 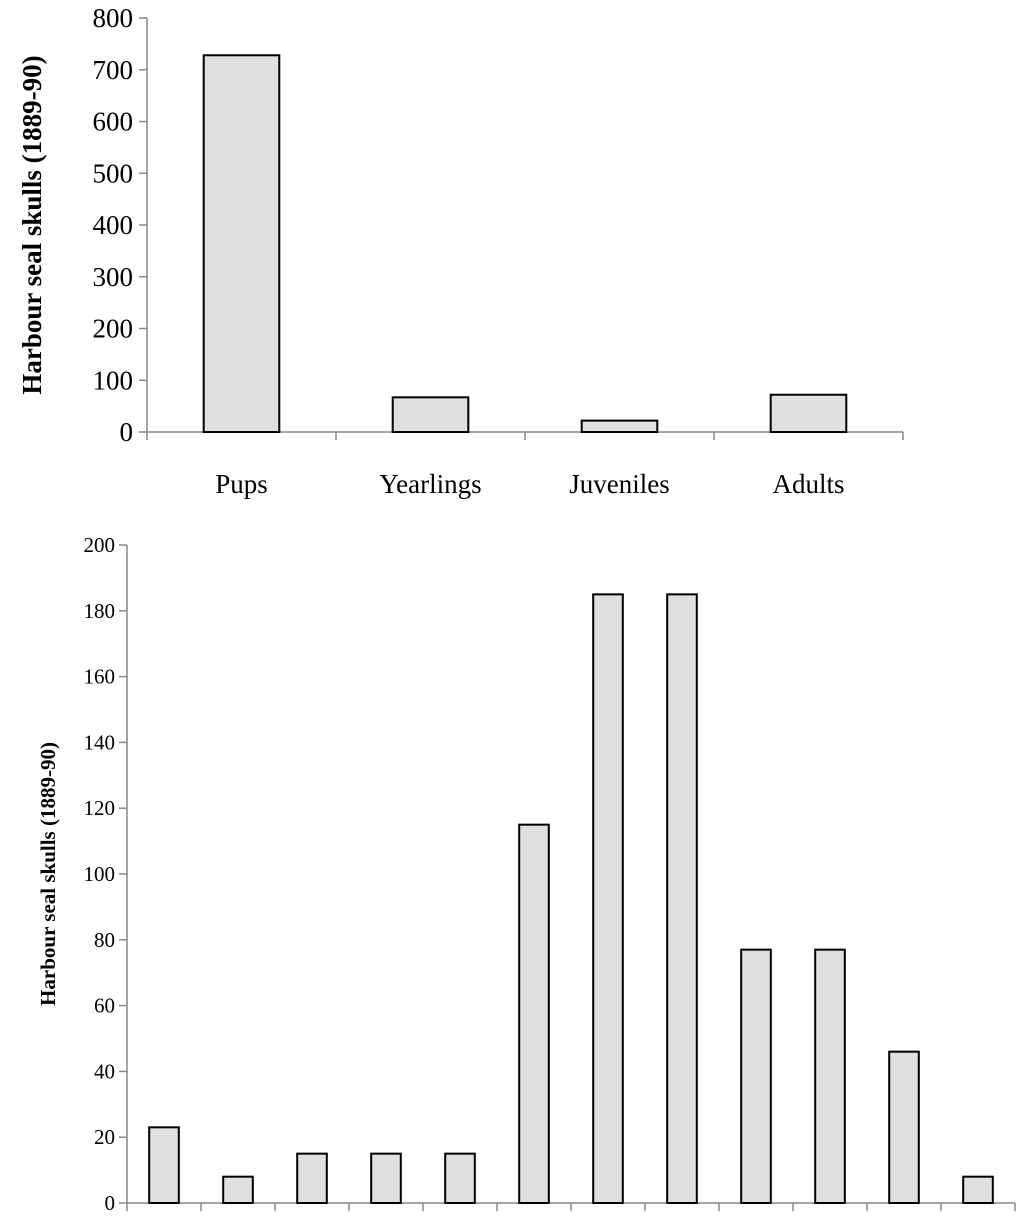 What do you see at coordinates (460, 1225) in the screenshot?
I see `x-tick-label: May` at bounding box center [460, 1225].